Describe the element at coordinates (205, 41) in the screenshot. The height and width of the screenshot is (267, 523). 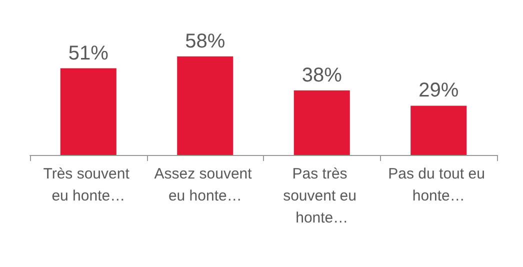
I see `data-label: 58%` at that location.